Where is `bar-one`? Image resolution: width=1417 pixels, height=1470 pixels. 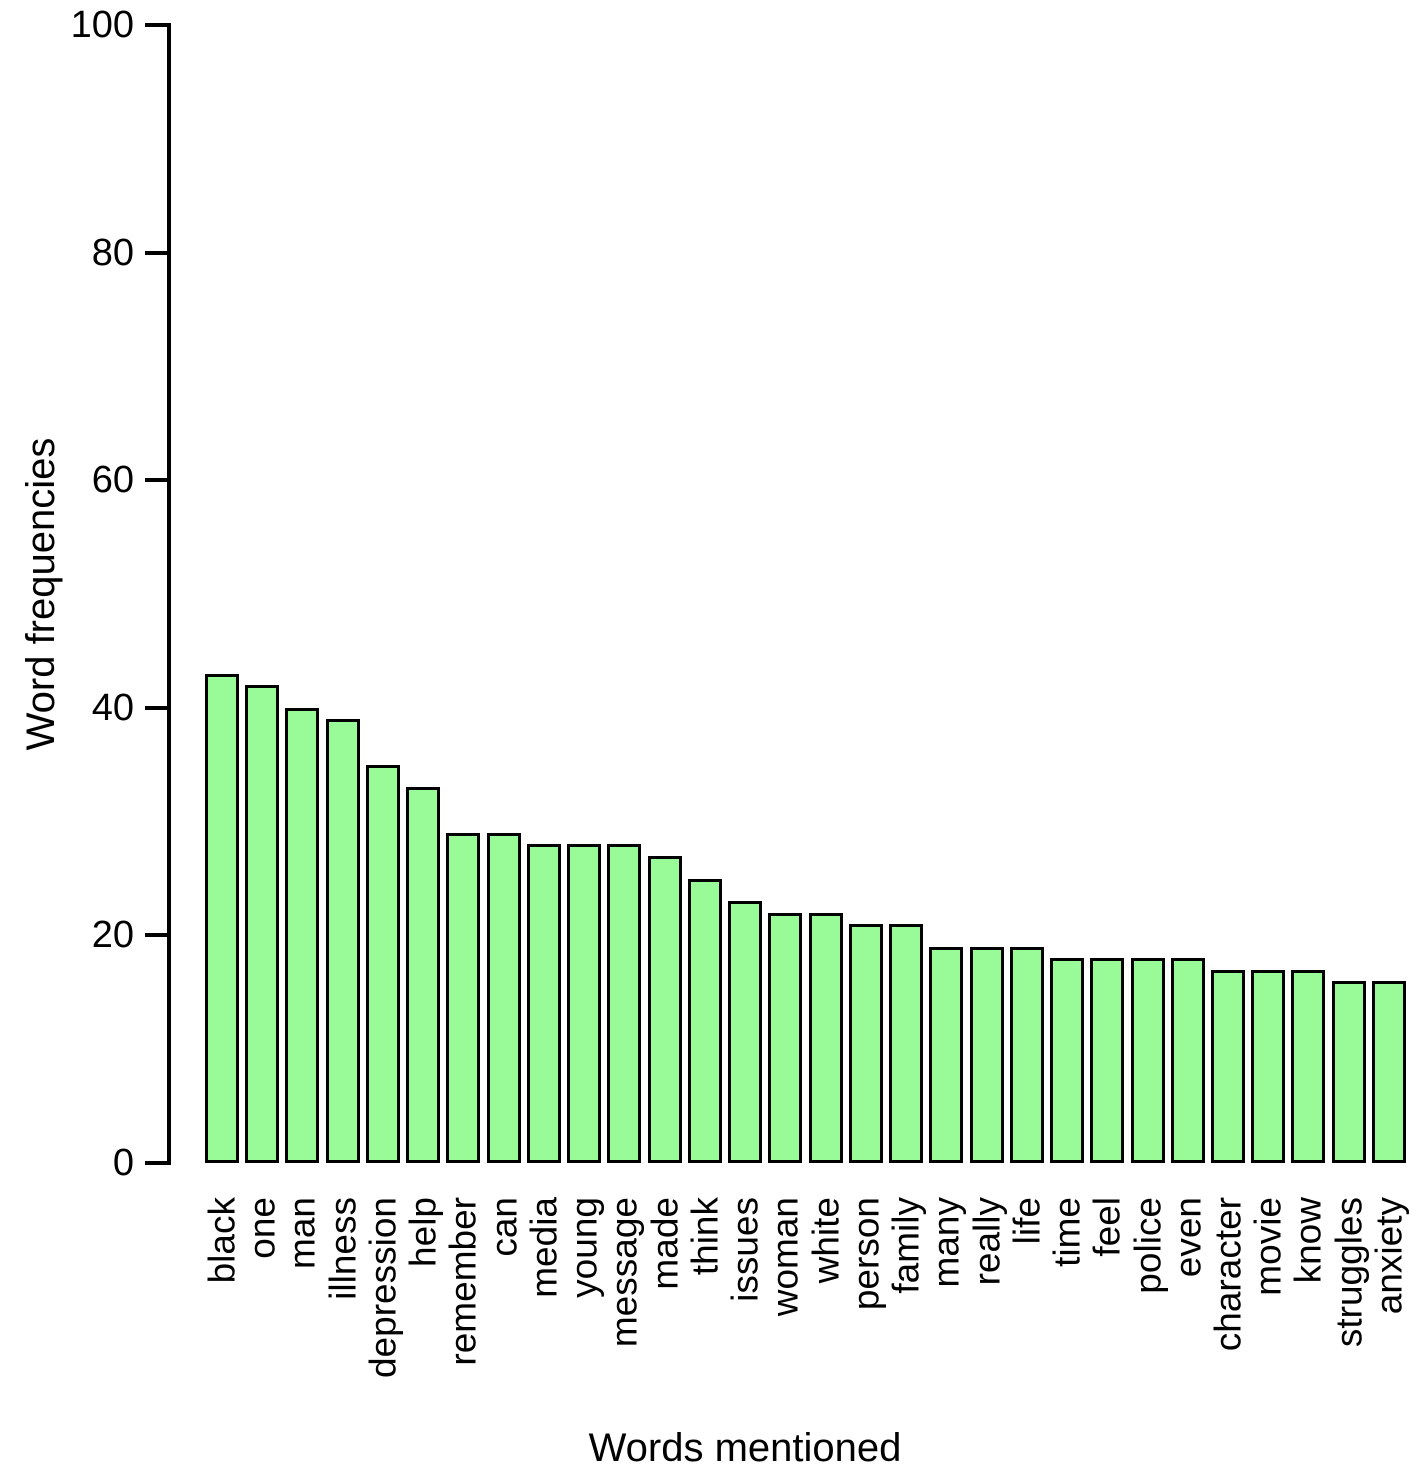 bar-one is located at coordinates (262, 924).